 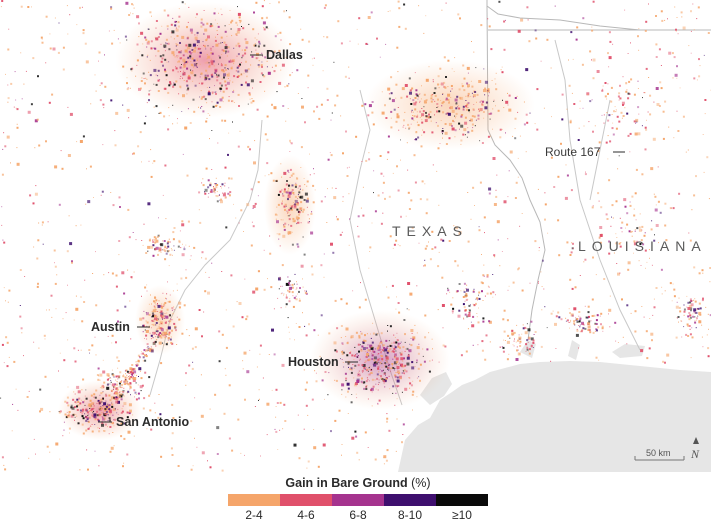 I want to click on north-arrow-icon: N, so click(x=695, y=449).